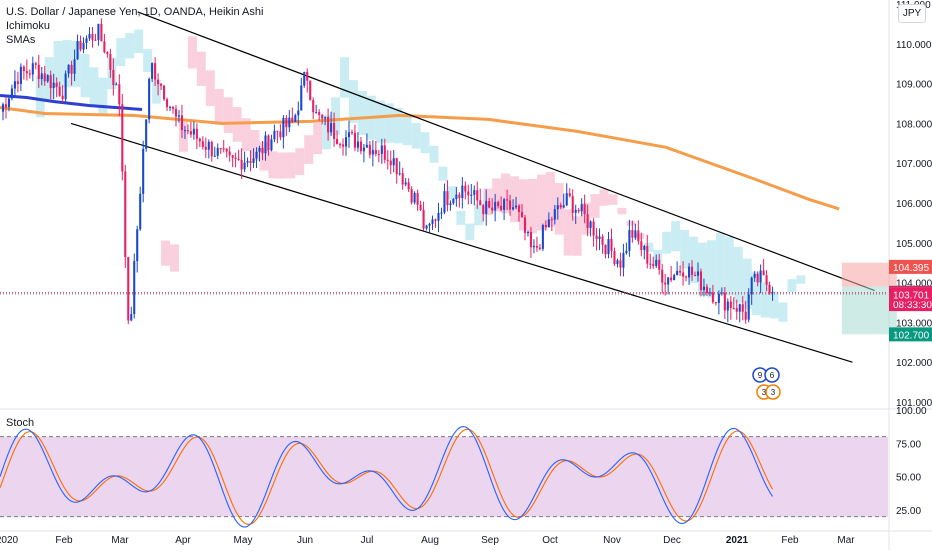 The image size is (932, 555). I want to click on stoch-y-tick: 100.00, so click(911, 411).